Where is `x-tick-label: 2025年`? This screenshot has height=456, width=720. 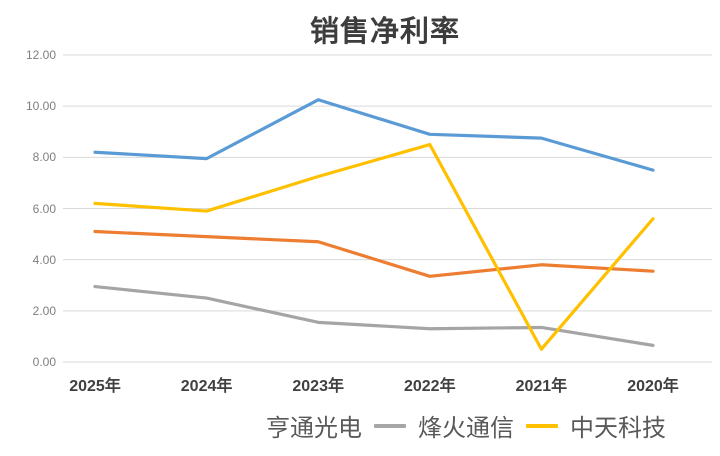 x-tick-label: 2025年 is located at coordinates (95, 386).